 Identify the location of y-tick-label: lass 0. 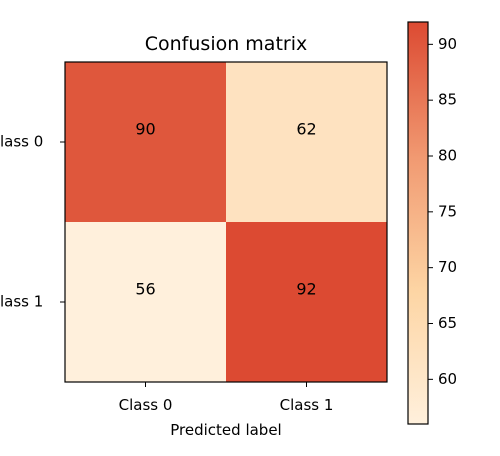
(21, 142).